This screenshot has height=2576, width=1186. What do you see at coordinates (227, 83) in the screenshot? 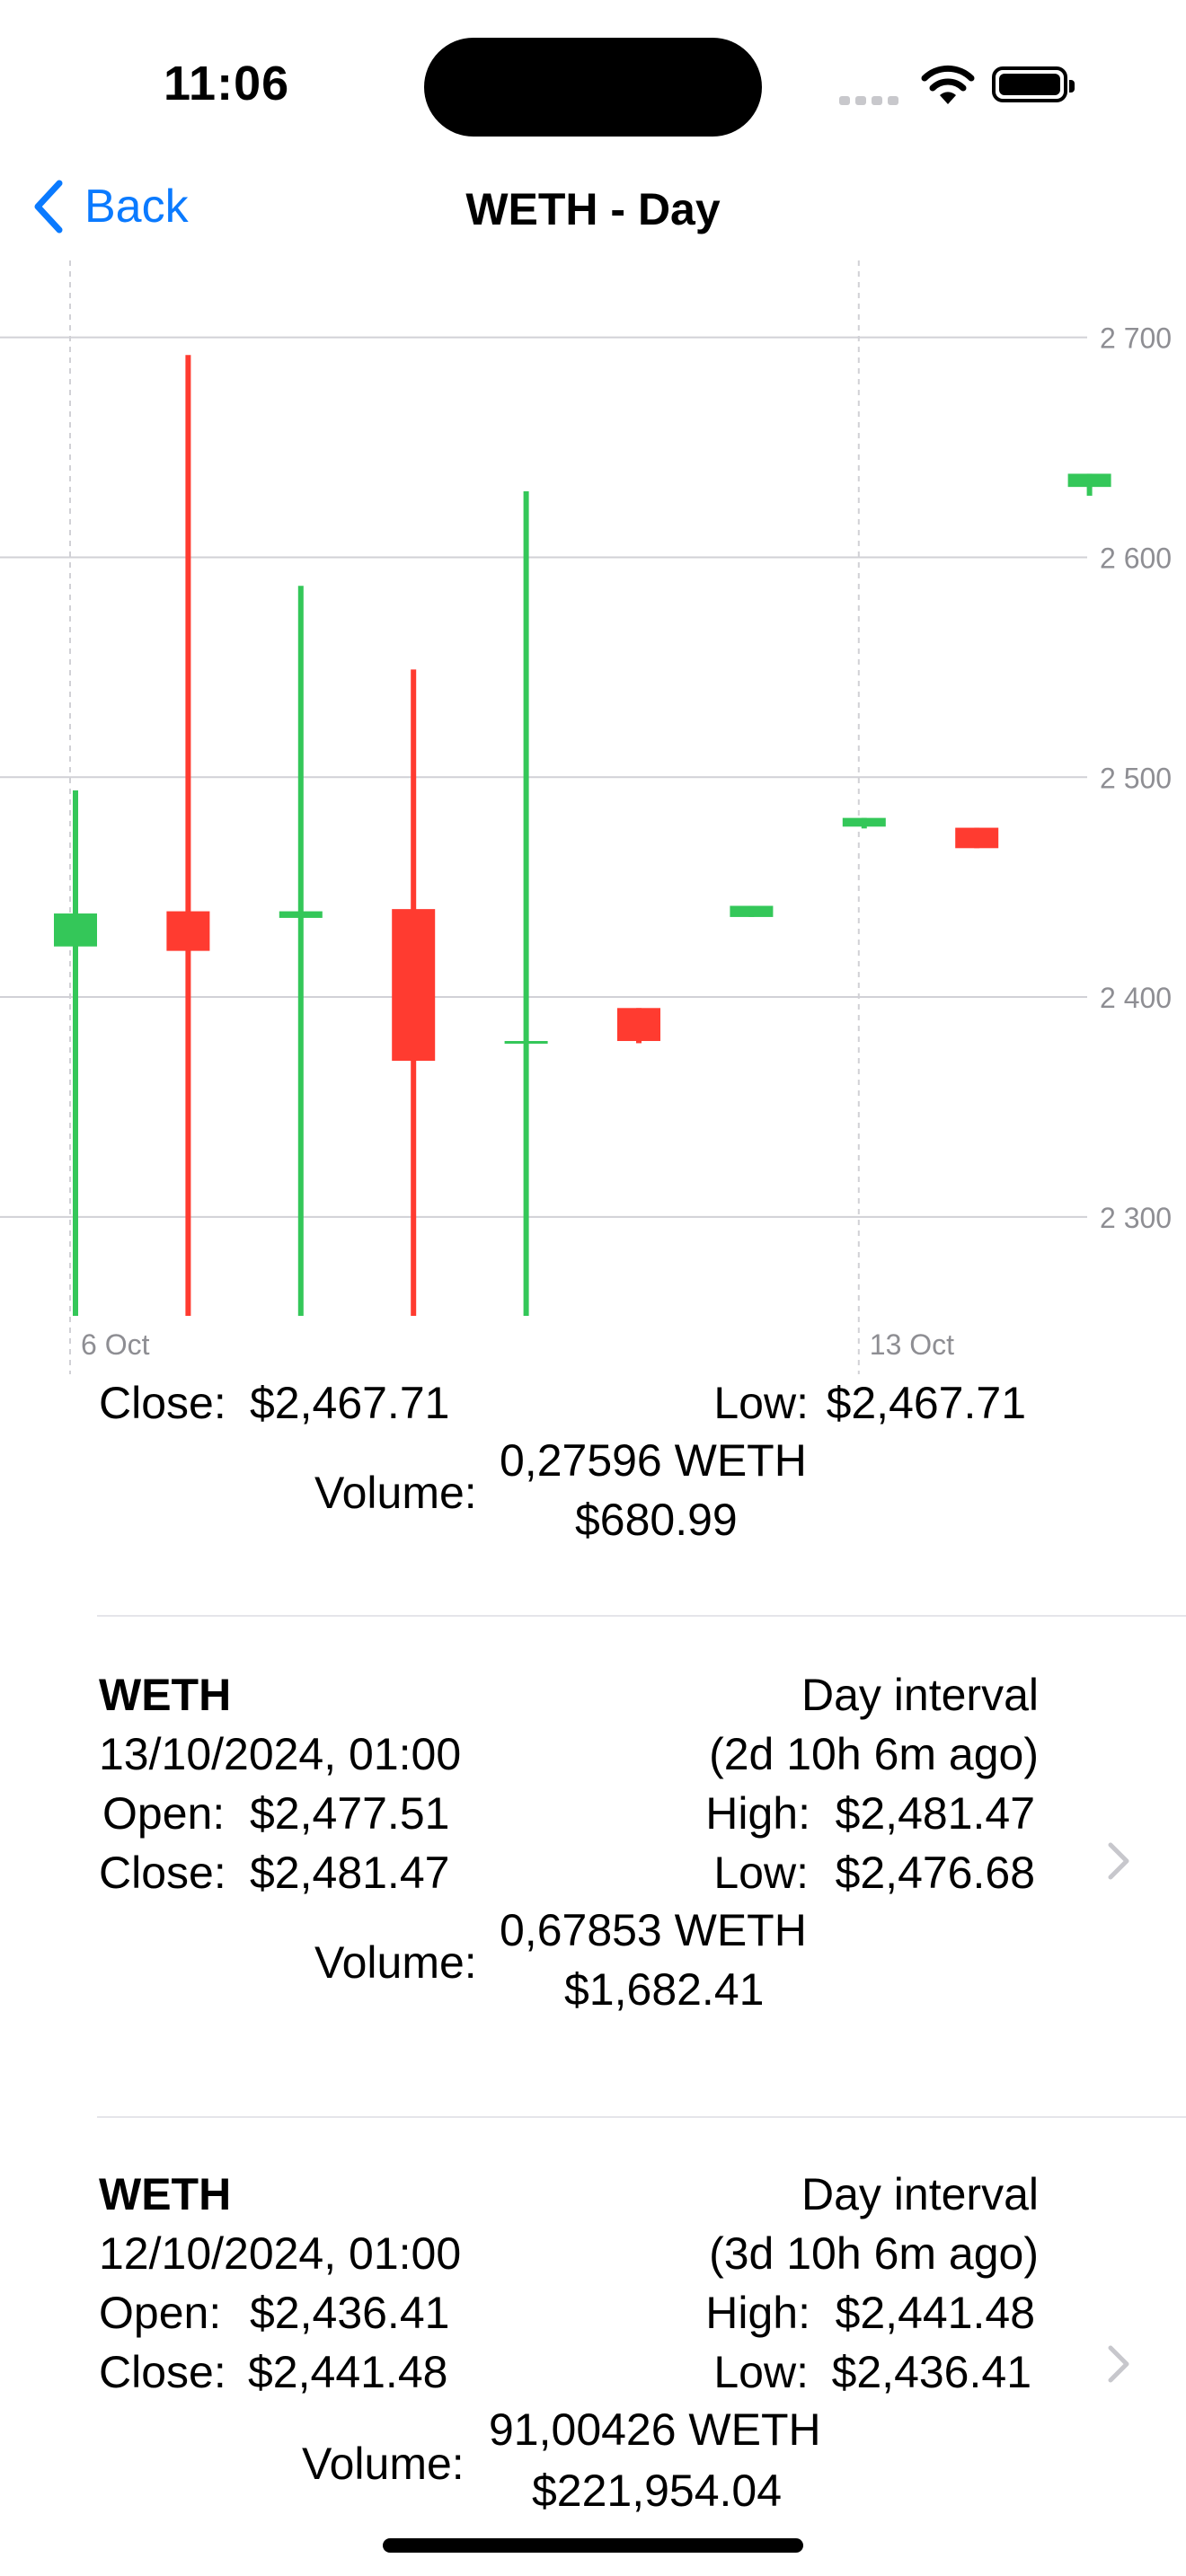
I see `status-time: 11:06` at bounding box center [227, 83].